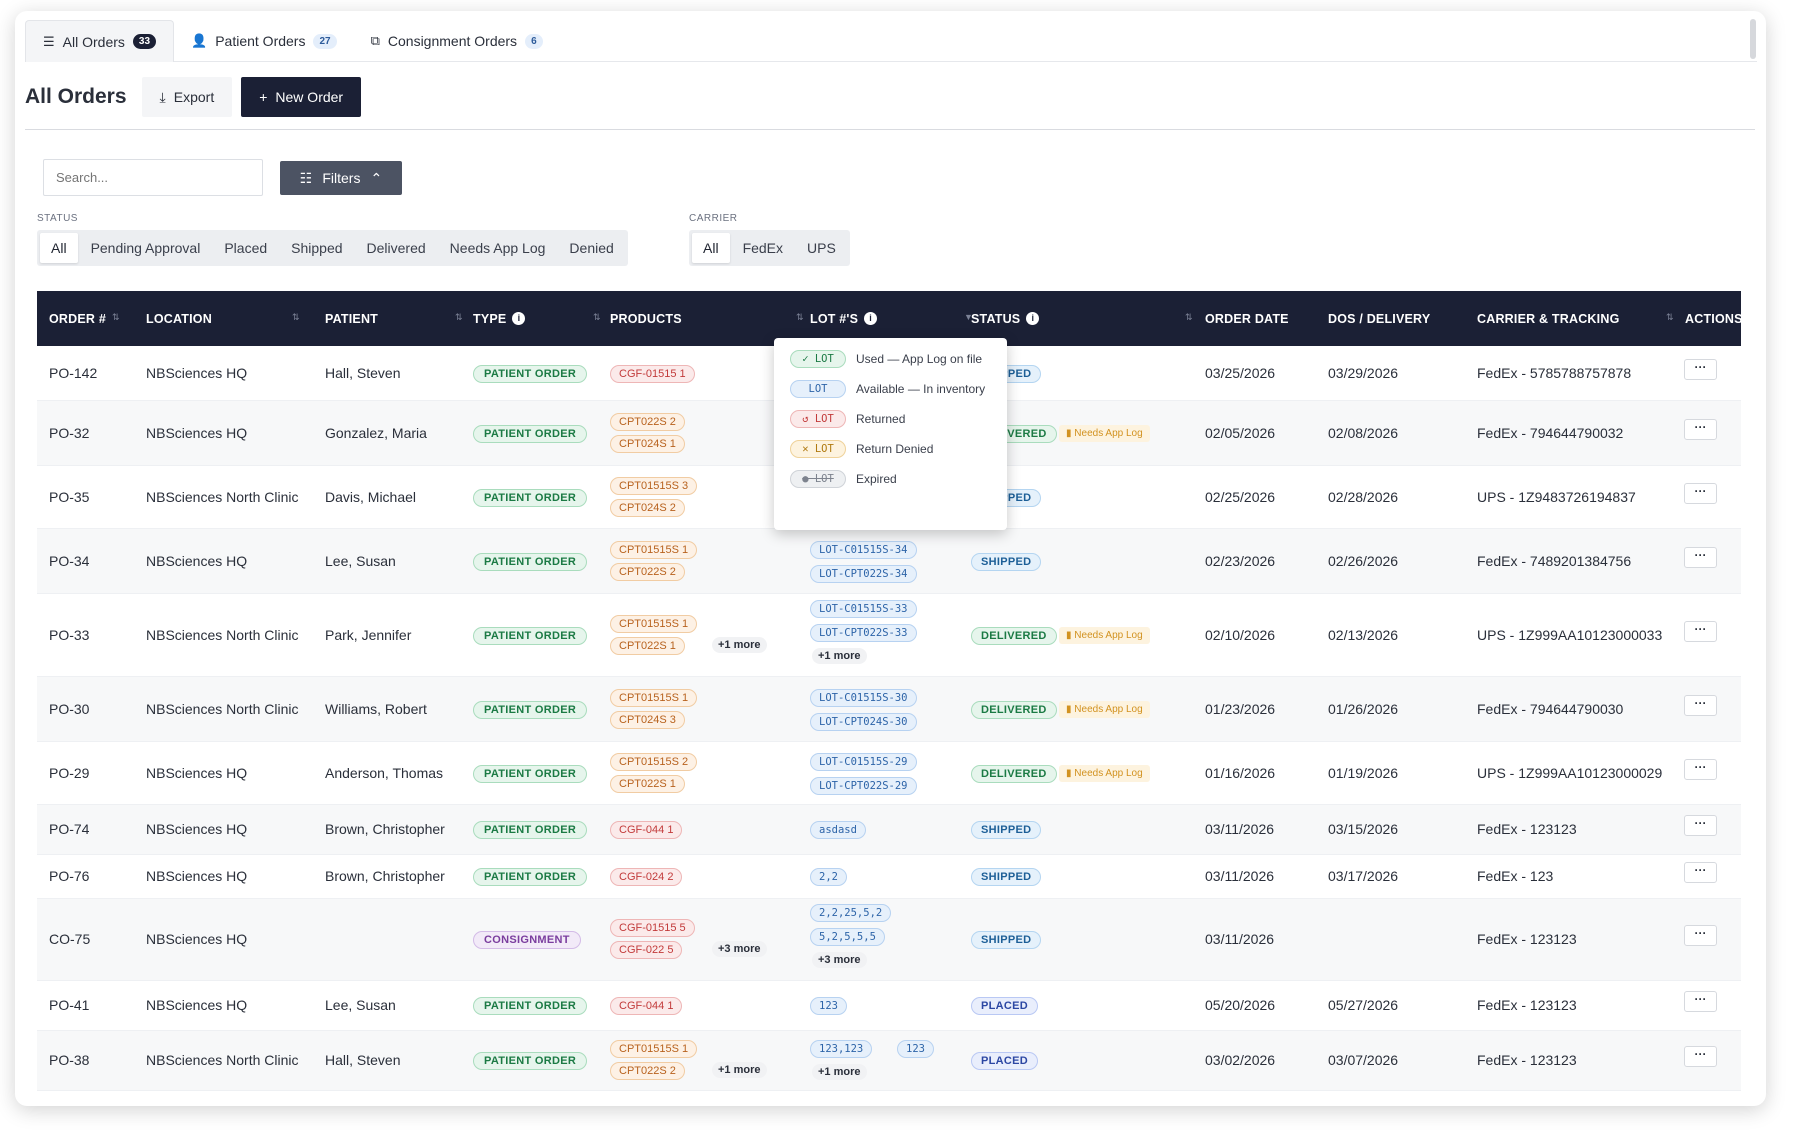 The image size is (1801, 1145). What do you see at coordinates (739, 949) in the screenshot?
I see `products-more: +3 more` at bounding box center [739, 949].